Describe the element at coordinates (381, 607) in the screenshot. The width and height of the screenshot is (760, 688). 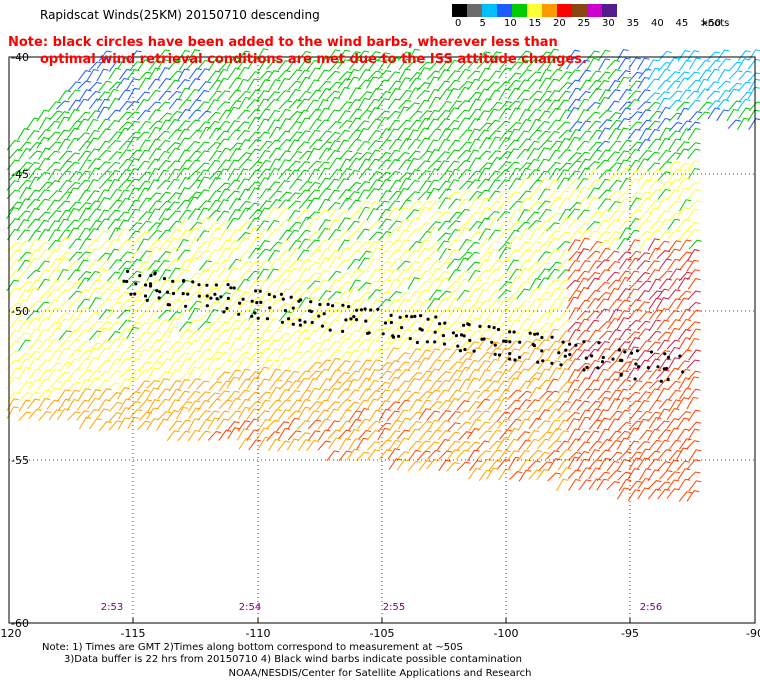
I see `time-labels: 2:53 2:54 2:55 2:56` at that location.